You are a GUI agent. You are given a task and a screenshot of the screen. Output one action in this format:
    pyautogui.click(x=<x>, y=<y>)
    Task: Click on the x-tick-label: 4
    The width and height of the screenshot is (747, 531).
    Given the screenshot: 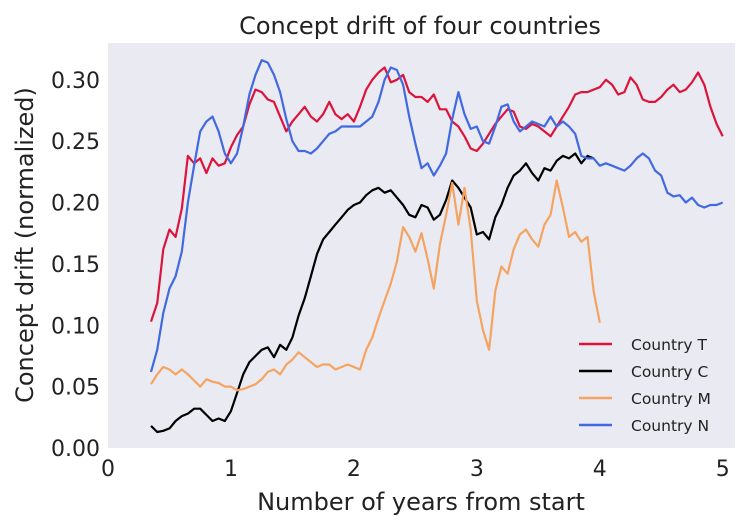 What is the action you would take?
    pyautogui.click(x=600, y=469)
    